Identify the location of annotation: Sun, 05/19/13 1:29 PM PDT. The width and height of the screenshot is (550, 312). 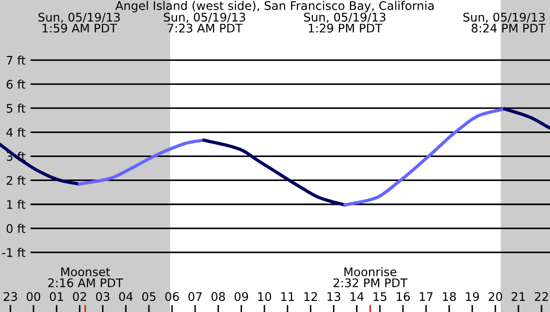
(345, 22).